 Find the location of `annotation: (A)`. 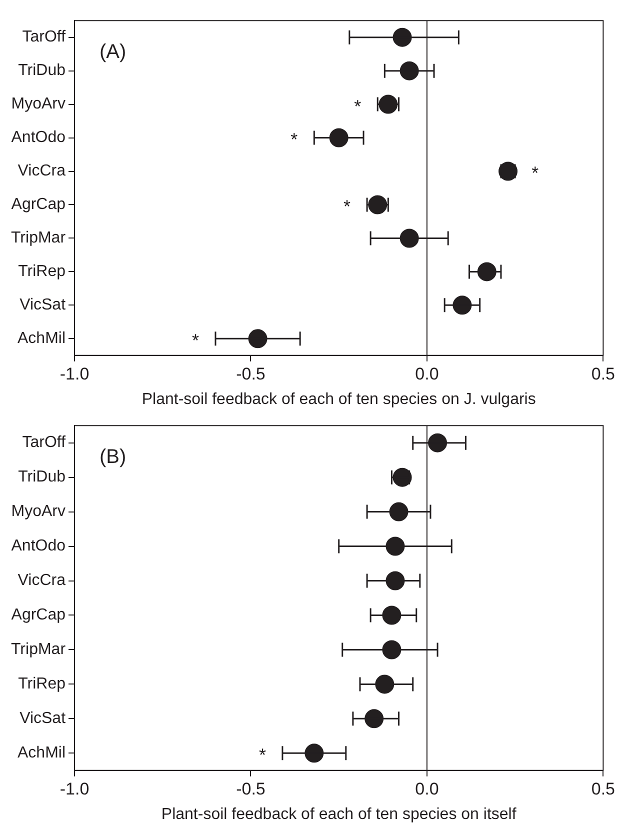

annotation: (A) is located at coordinates (113, 52).